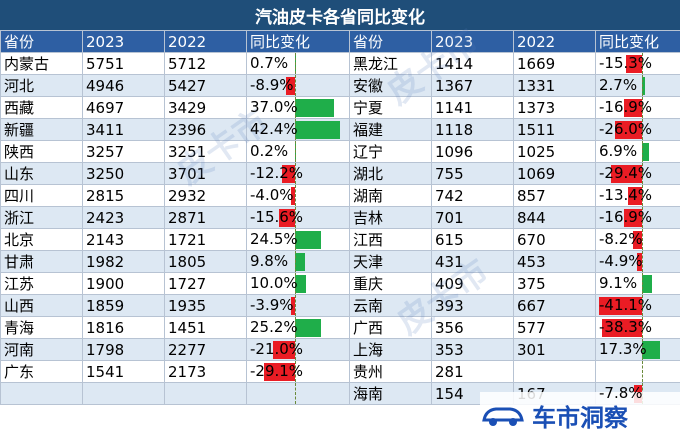 Image resolution: width=680 pixels, height=442 pixels. Describe the element at coordinates (205, 85) in the screenshot. I see `value-2022-cell: 5427` at that location.